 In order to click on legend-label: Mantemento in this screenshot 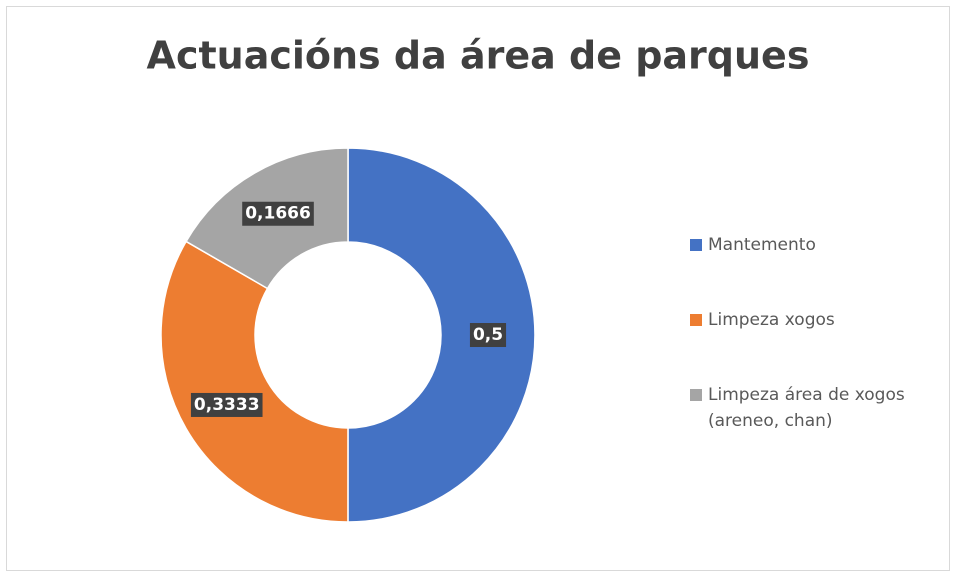, I will do `click(762, 245)`.